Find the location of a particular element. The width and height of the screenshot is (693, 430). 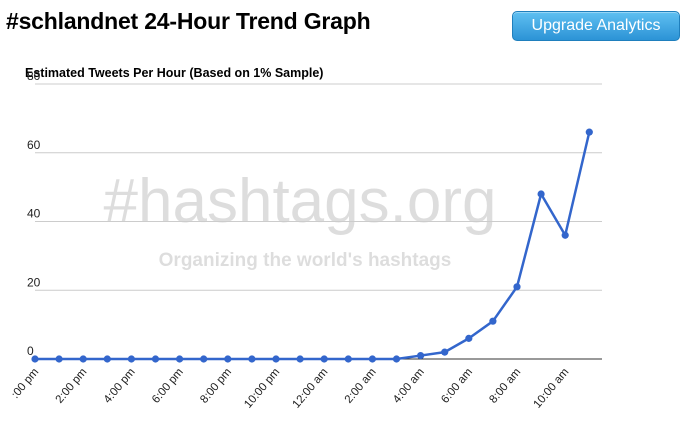

y-tick-label: 20 is located at coordinates (34, 282).